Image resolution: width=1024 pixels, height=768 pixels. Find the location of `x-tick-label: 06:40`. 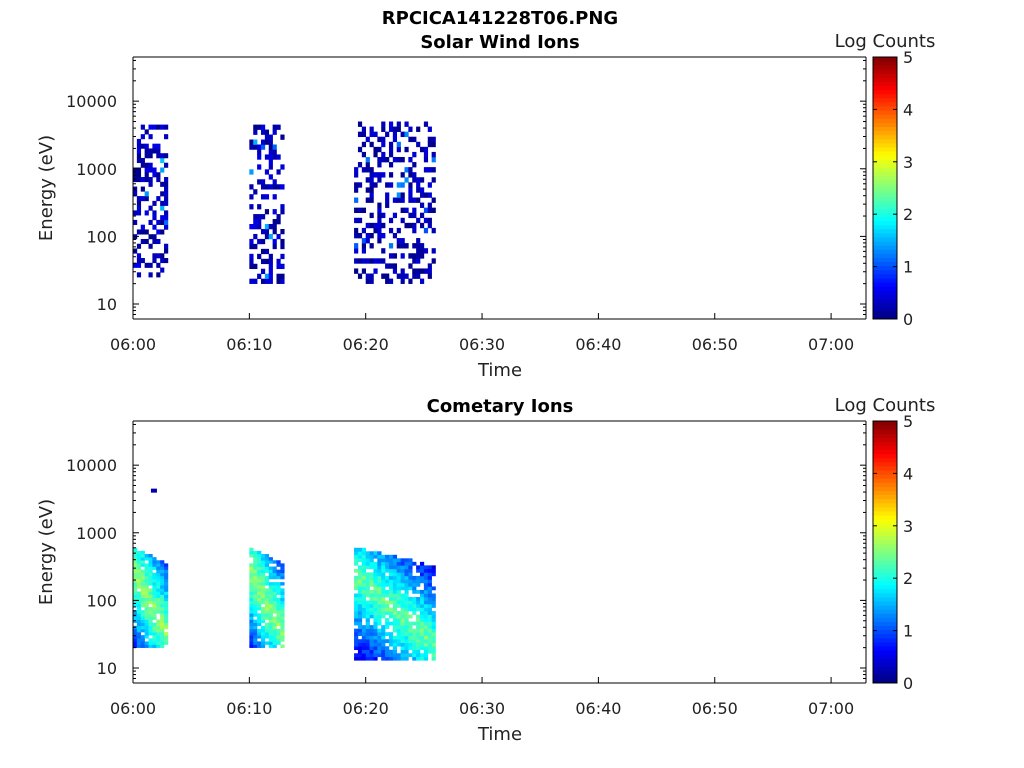

x-tick-label: 06:40 is located at coordinates (598, 344).